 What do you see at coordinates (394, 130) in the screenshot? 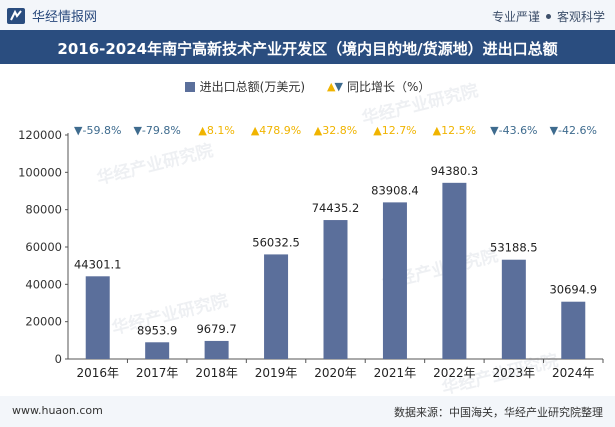
I see `growth-label: ▲12.7%` at bounding box center [394, 130].